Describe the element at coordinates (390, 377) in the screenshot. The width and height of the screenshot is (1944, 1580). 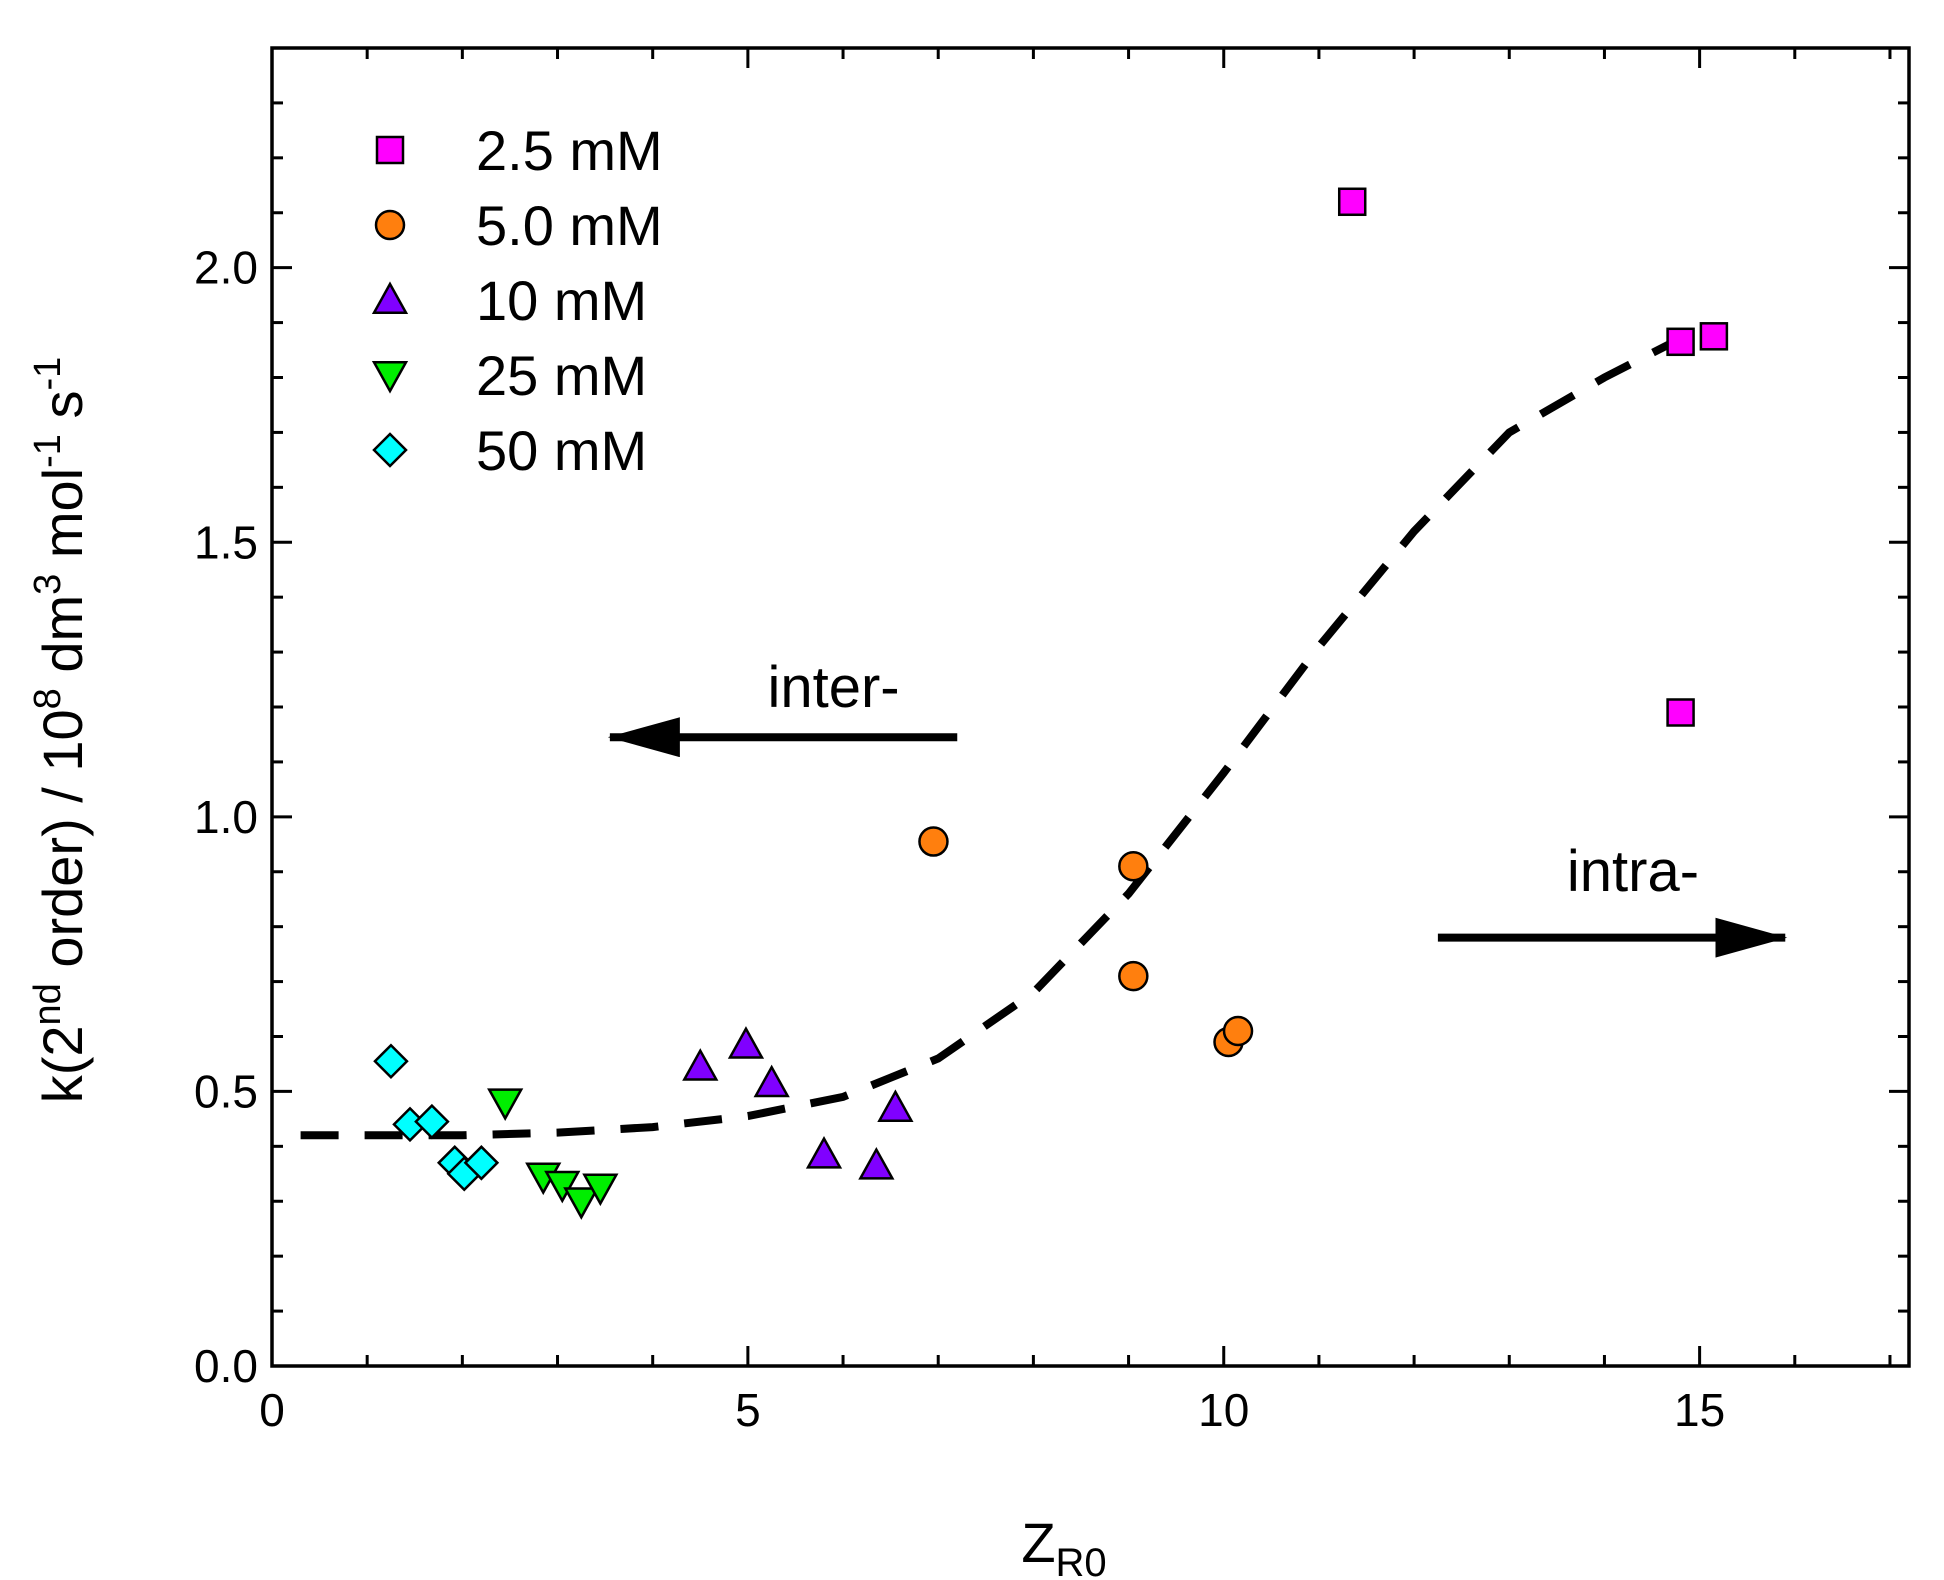
I see `legend-marker-25-mm` at that location.